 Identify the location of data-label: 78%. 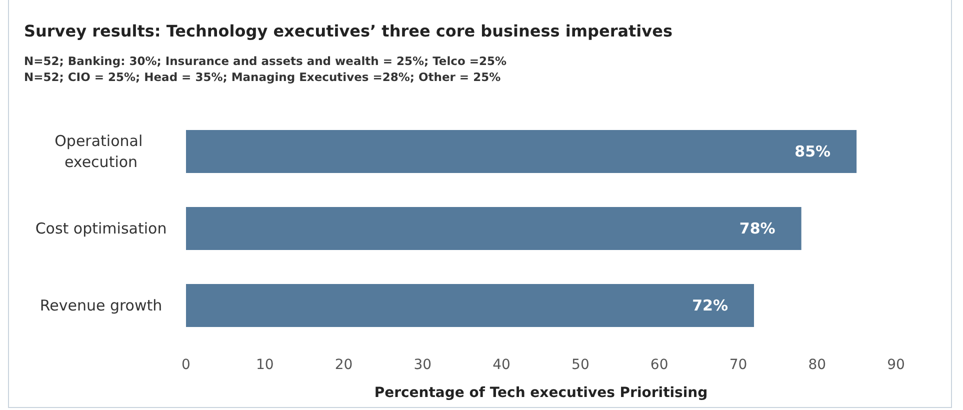
(757, 229).